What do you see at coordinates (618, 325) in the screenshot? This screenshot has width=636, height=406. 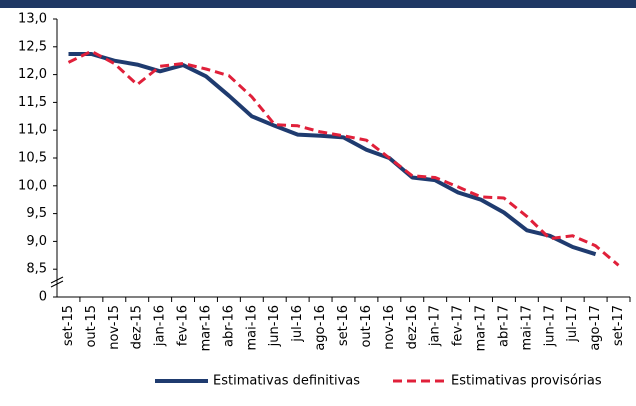 I see `x-tick-label: set-17` at bounding box center [618, 325].